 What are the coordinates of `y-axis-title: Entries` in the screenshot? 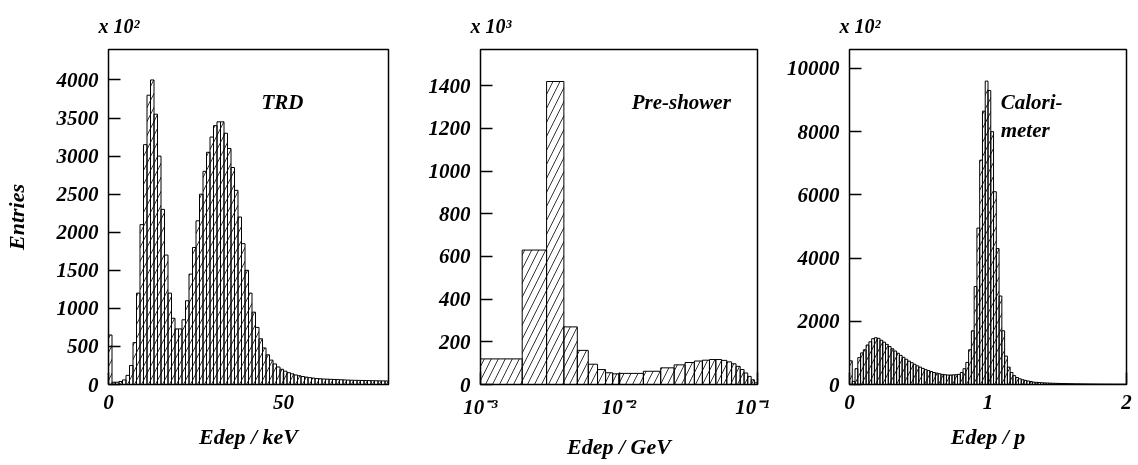 It's located at (16, 217).